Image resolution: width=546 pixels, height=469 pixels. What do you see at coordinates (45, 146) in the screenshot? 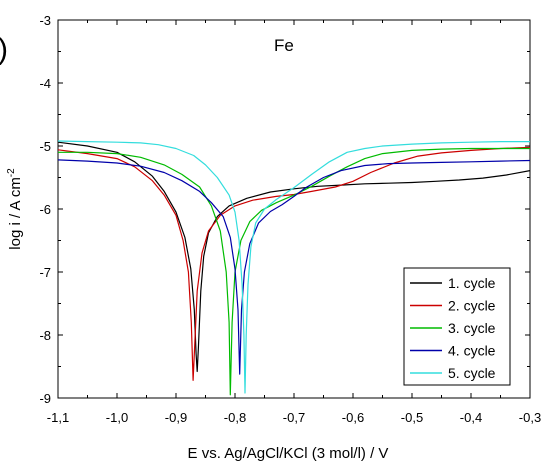
I see `y-tick-label: -5` at bounding box center [45, 146].